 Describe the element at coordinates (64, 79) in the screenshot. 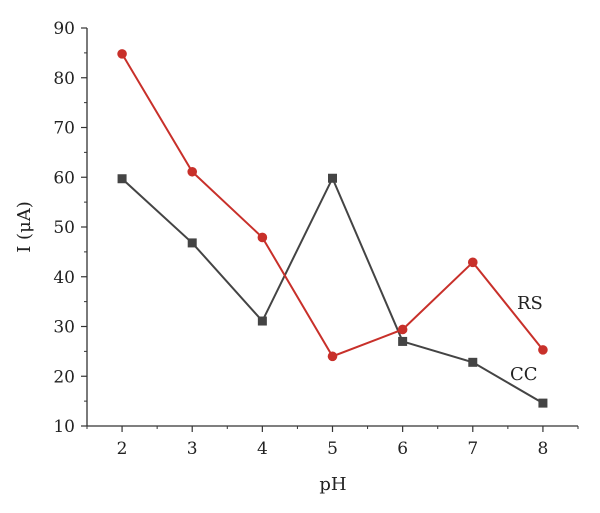

I see `y-tick-label-80: 80` at that location.